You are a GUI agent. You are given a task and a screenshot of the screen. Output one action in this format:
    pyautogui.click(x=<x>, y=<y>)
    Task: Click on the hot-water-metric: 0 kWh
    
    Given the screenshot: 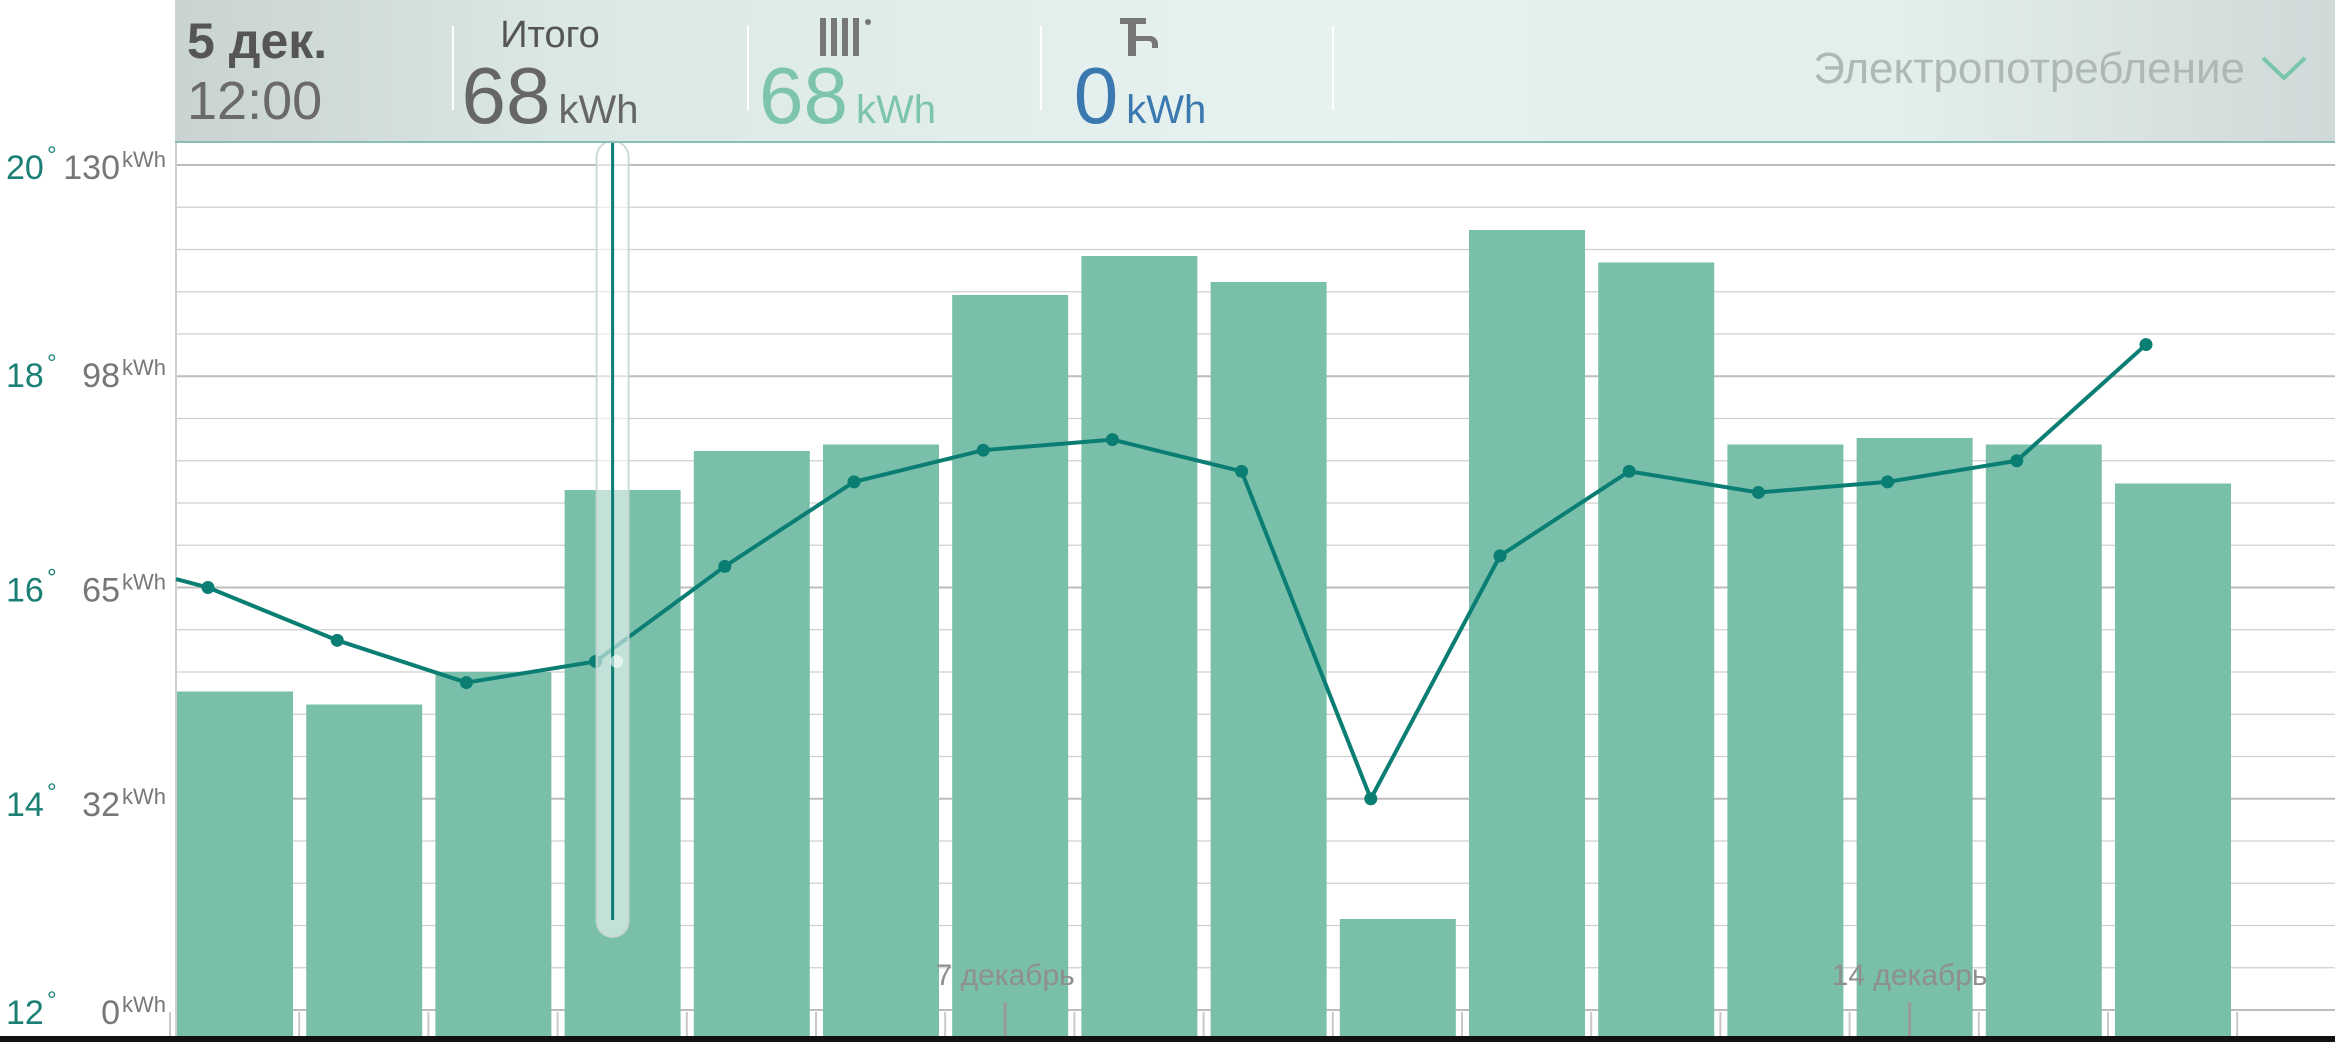 What is the action you would take?
    pyautogui.click(x=1140, y=70)
    